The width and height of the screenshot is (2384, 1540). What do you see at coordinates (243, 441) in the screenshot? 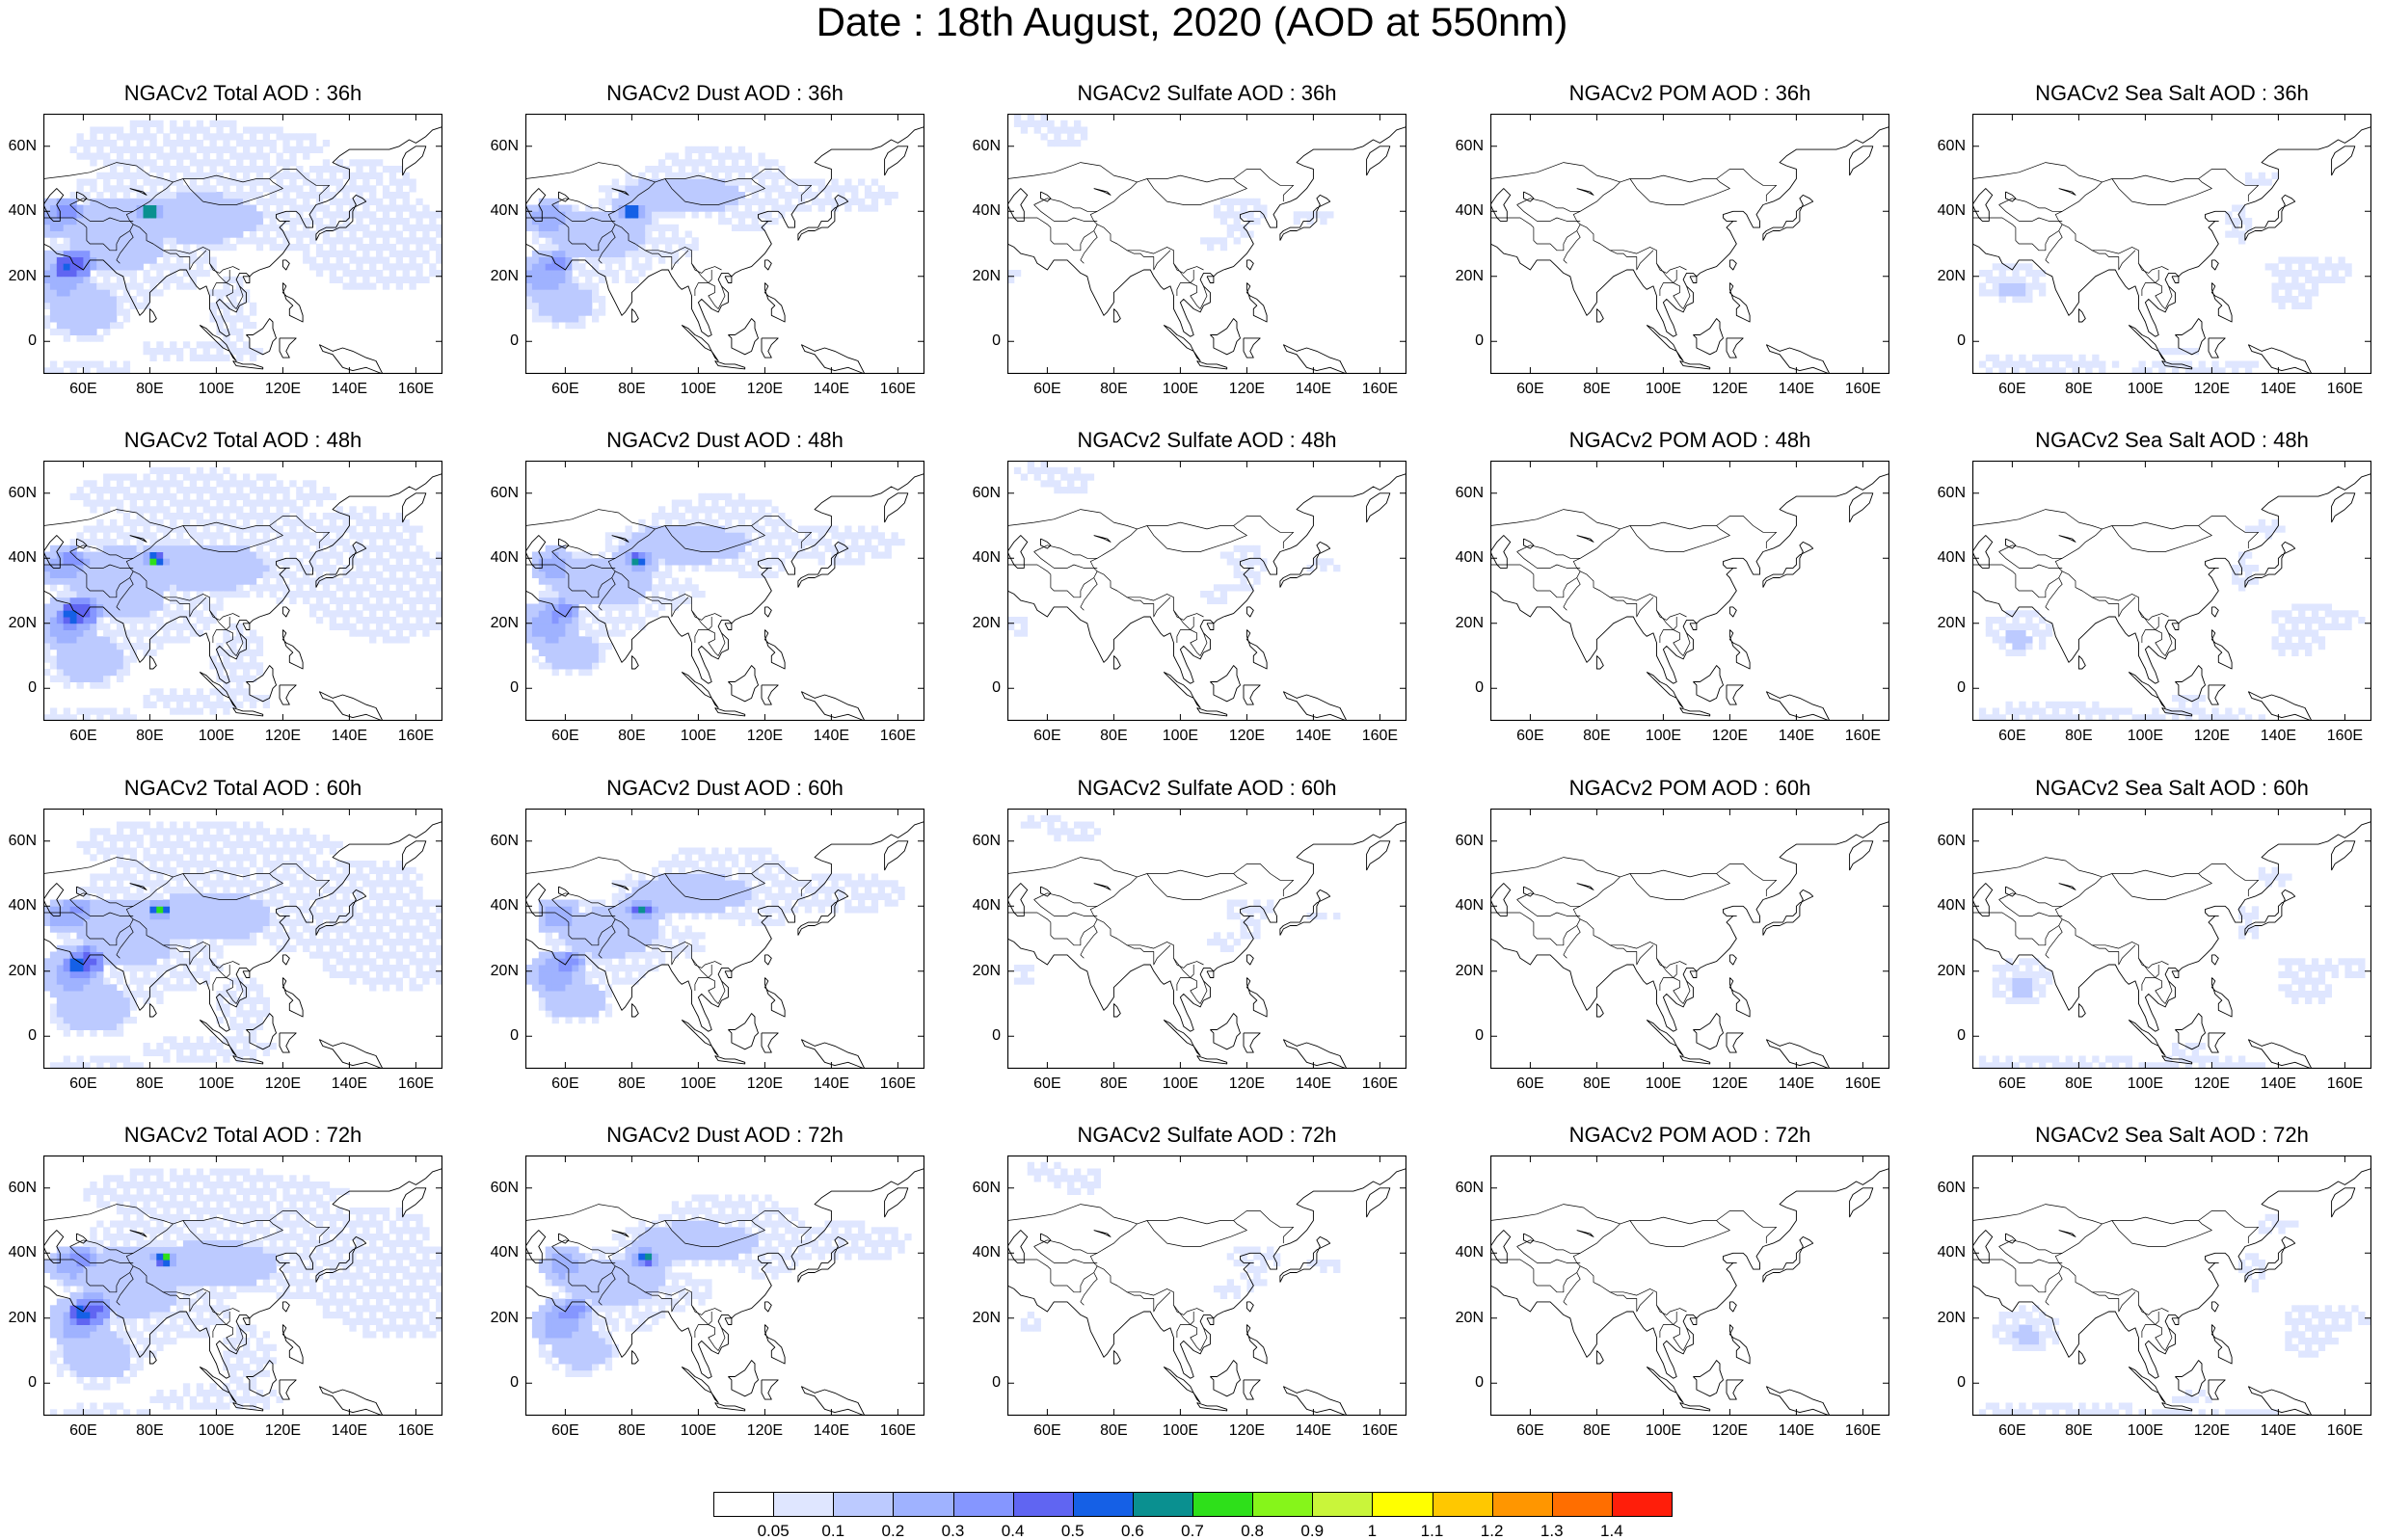
I see `panel-title: NGACv2 Total AOD : 48h` at bounding box center [243, 441].